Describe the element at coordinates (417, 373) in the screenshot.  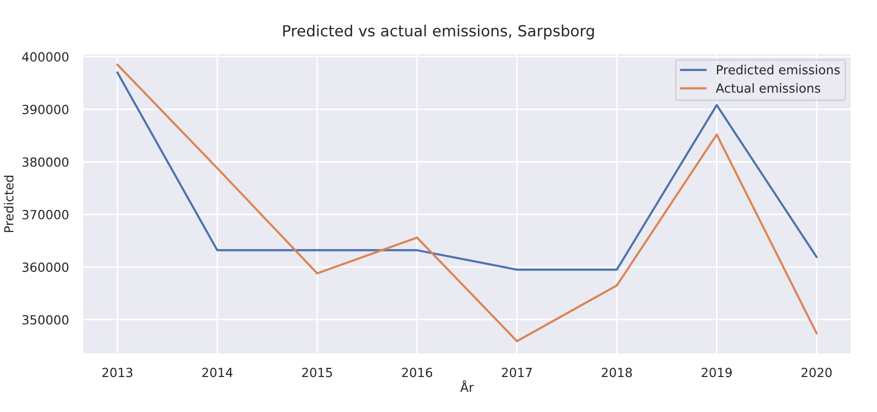
I see `x-tick-label: 2016` at that location.